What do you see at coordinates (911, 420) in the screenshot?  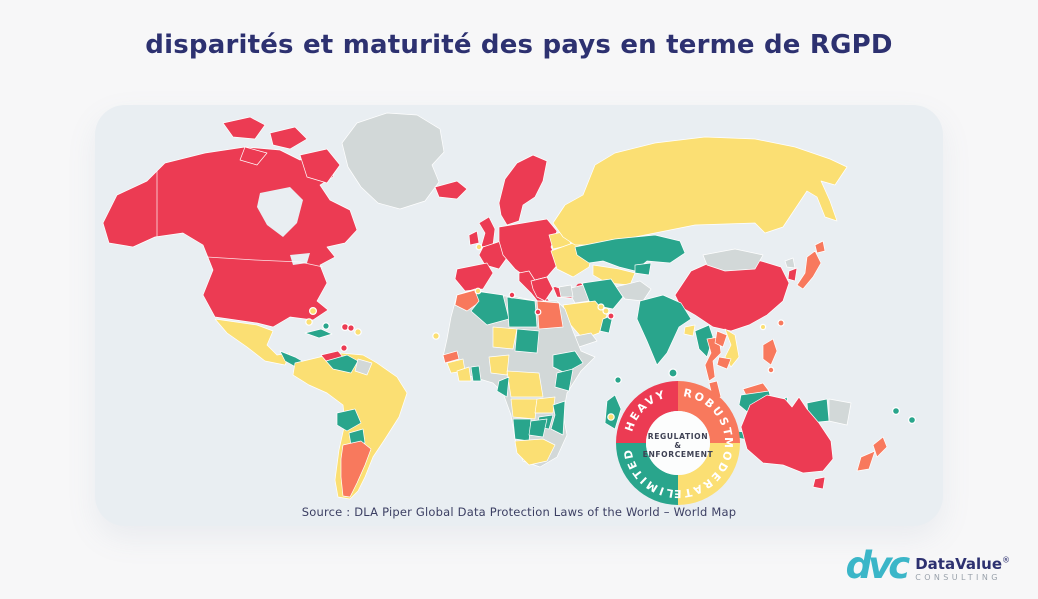 I see `dot-tonga` at bounding box center [911, 420].